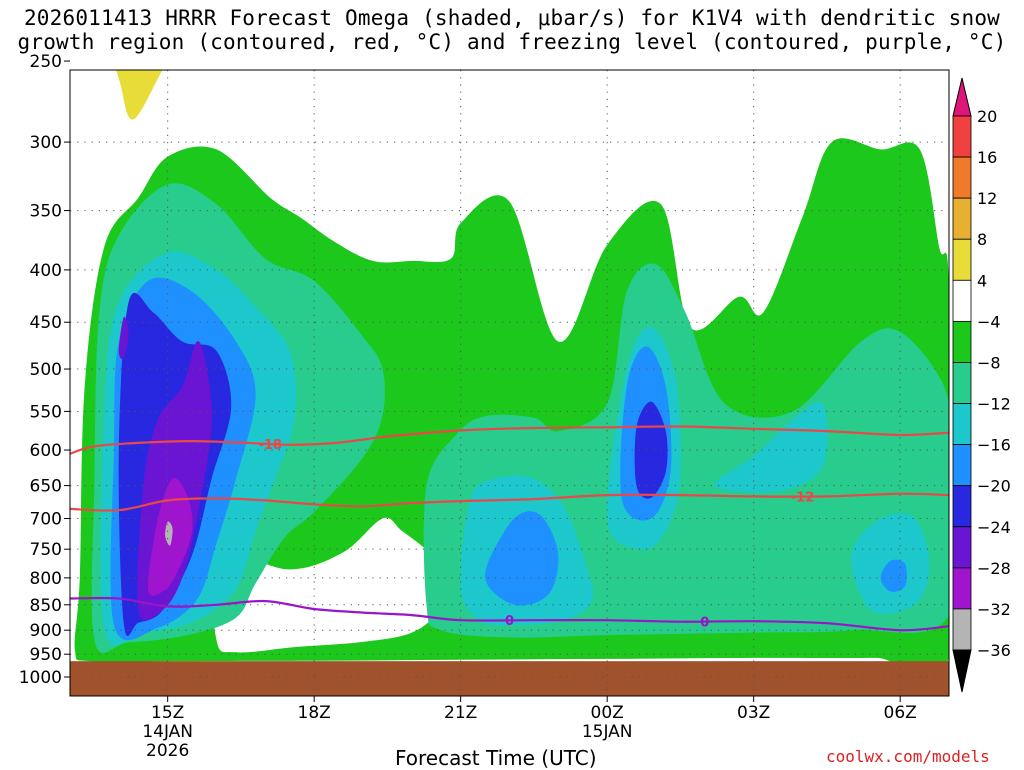 Image resolution: width=1024 pixels, height=770 pixels. Describe the element at coordinates (987, 198) in the screenshot. I see `colorbar-tick-2: 12` at that location.